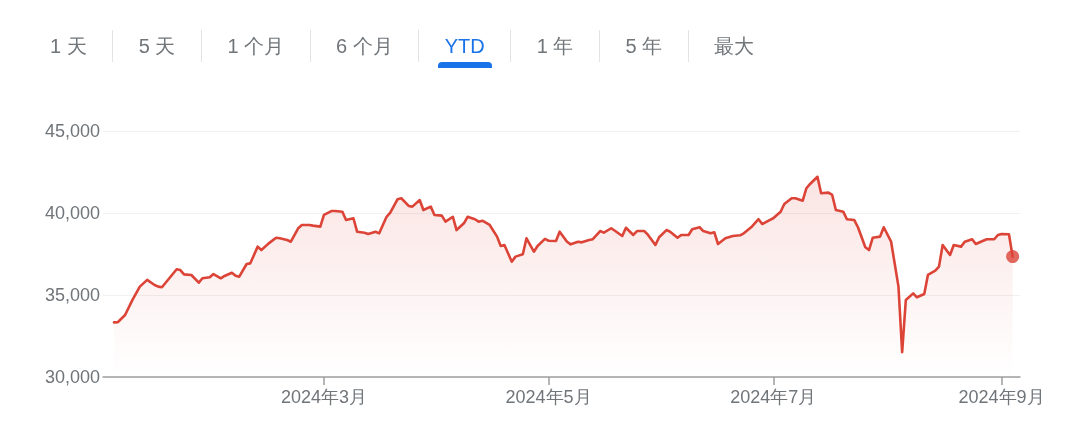 This screenshot has height=426, width=1069. What do you see at coordinates (157, 46) in the screenshot?
I see `text: 5 天` at bounding box center [157, 46].